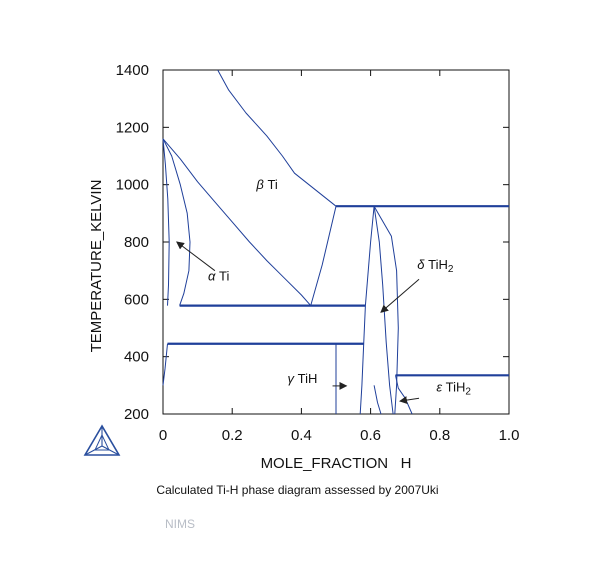  I want to click on y-tick-label: 800, so click(136, 242).